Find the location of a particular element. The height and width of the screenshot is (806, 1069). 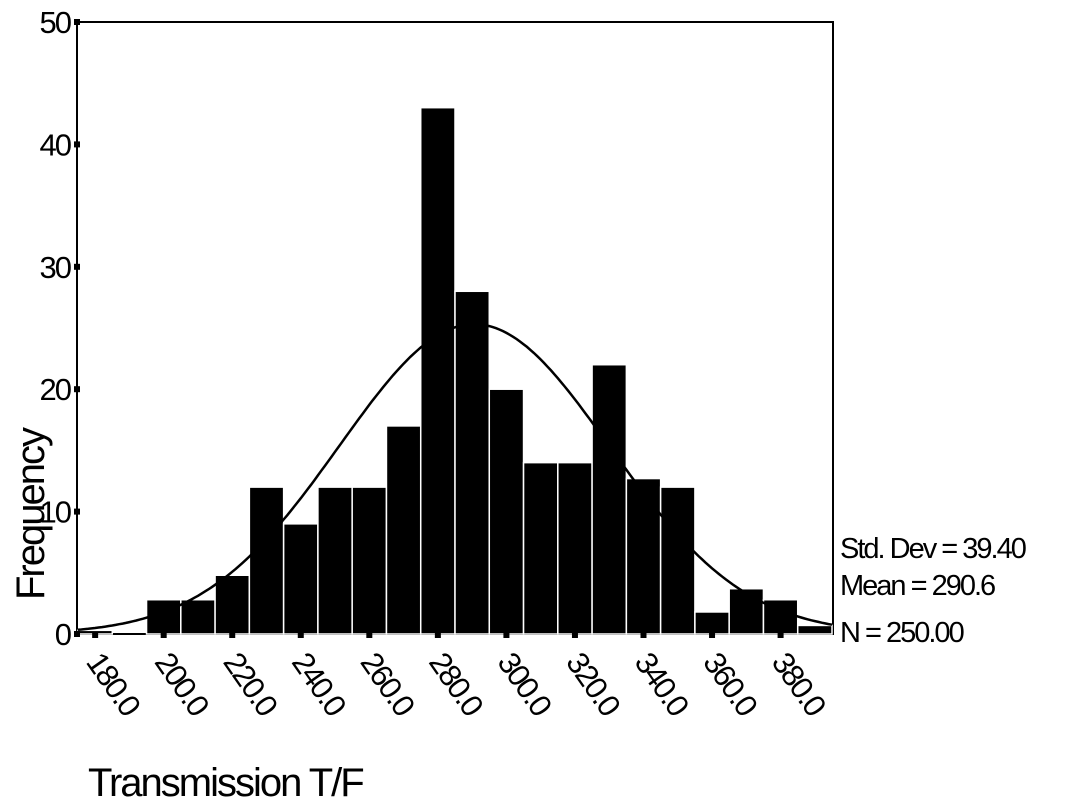

x-tick-label: 180.0 is located at coordinates (113, 684).